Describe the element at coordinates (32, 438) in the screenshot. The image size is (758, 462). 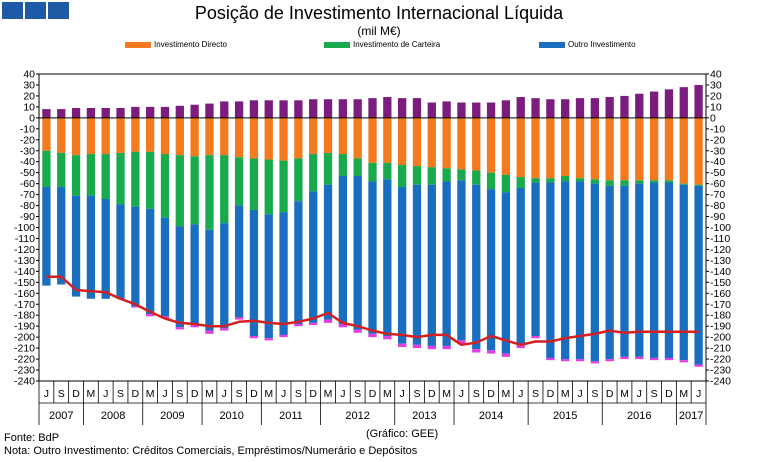
I see `source-note: Fonte: BdP` at that location.